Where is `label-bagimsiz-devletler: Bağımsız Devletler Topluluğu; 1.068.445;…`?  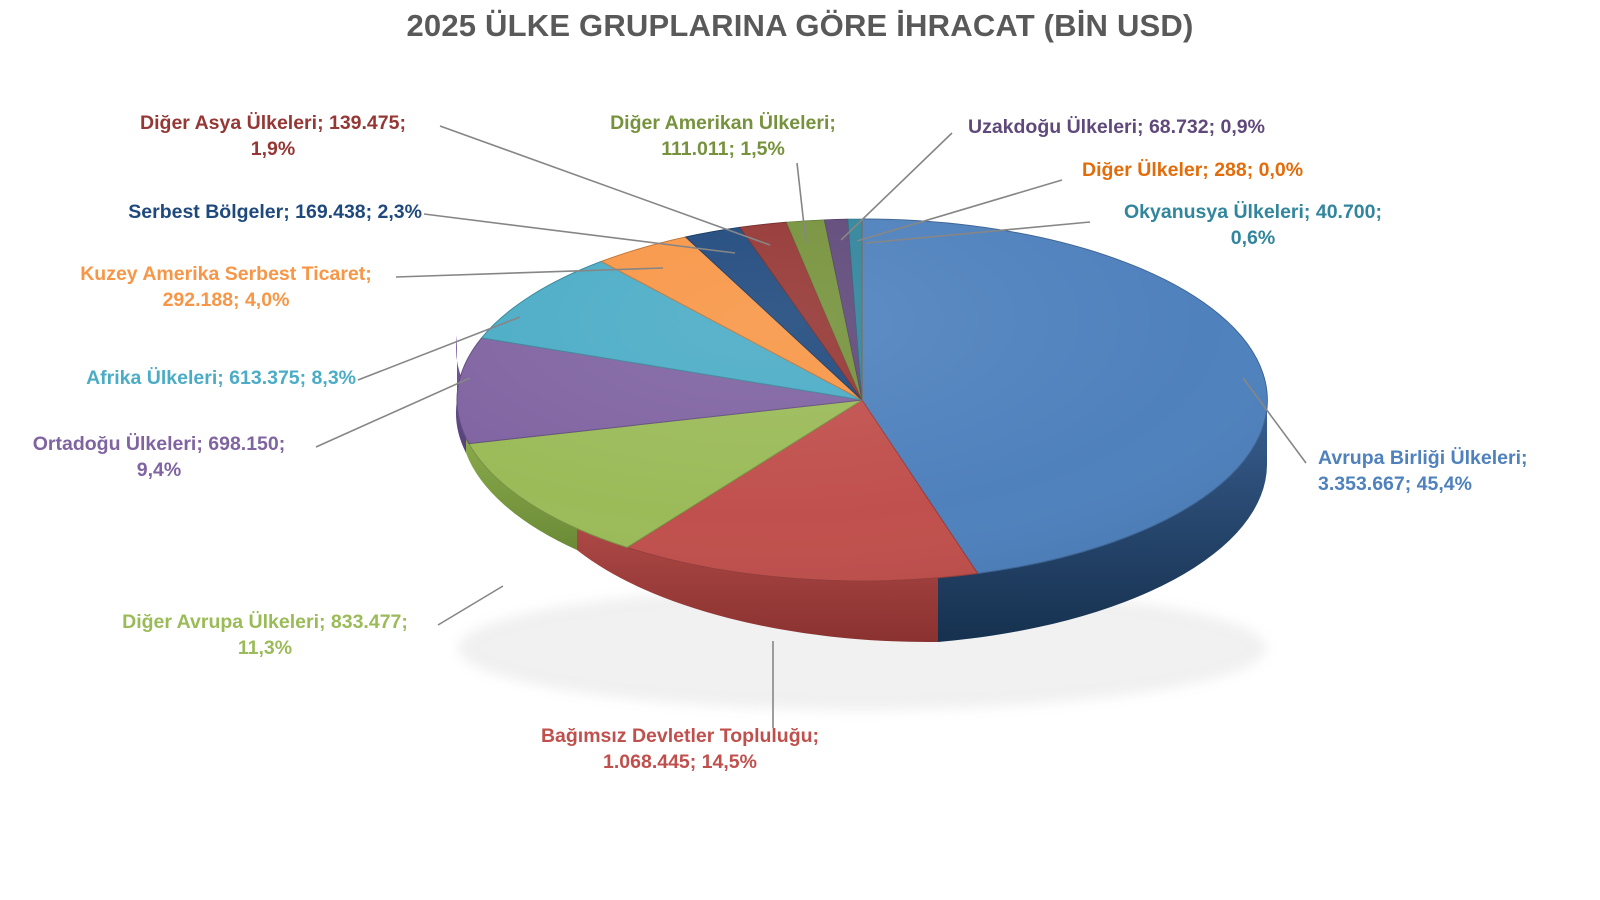 label-bagimsiz-devletler: Bağımsız Devletler Topluluğu; 1.068.445;… is located at coordinates (680, 749).